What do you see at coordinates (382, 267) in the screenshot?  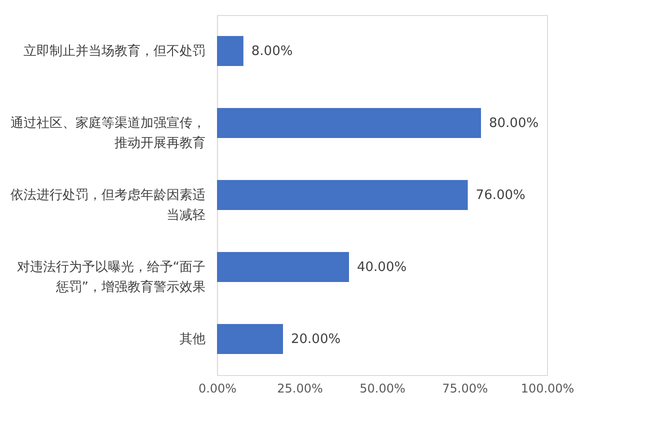 I see `data-label: 40.00%` at bounding box center [382, 267].